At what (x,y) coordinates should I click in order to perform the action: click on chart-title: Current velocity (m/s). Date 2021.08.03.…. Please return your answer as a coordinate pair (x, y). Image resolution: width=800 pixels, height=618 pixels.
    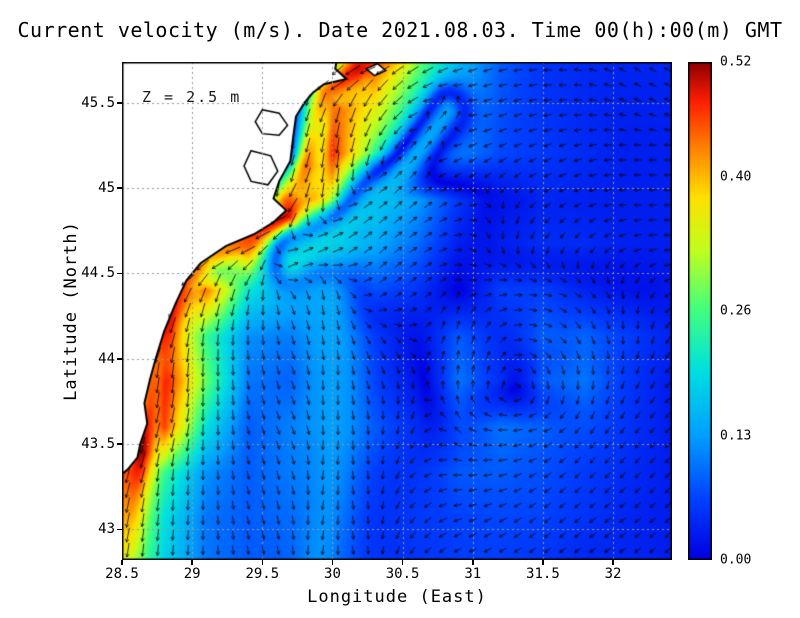
    Looking at the image, I should click on (400, 30).